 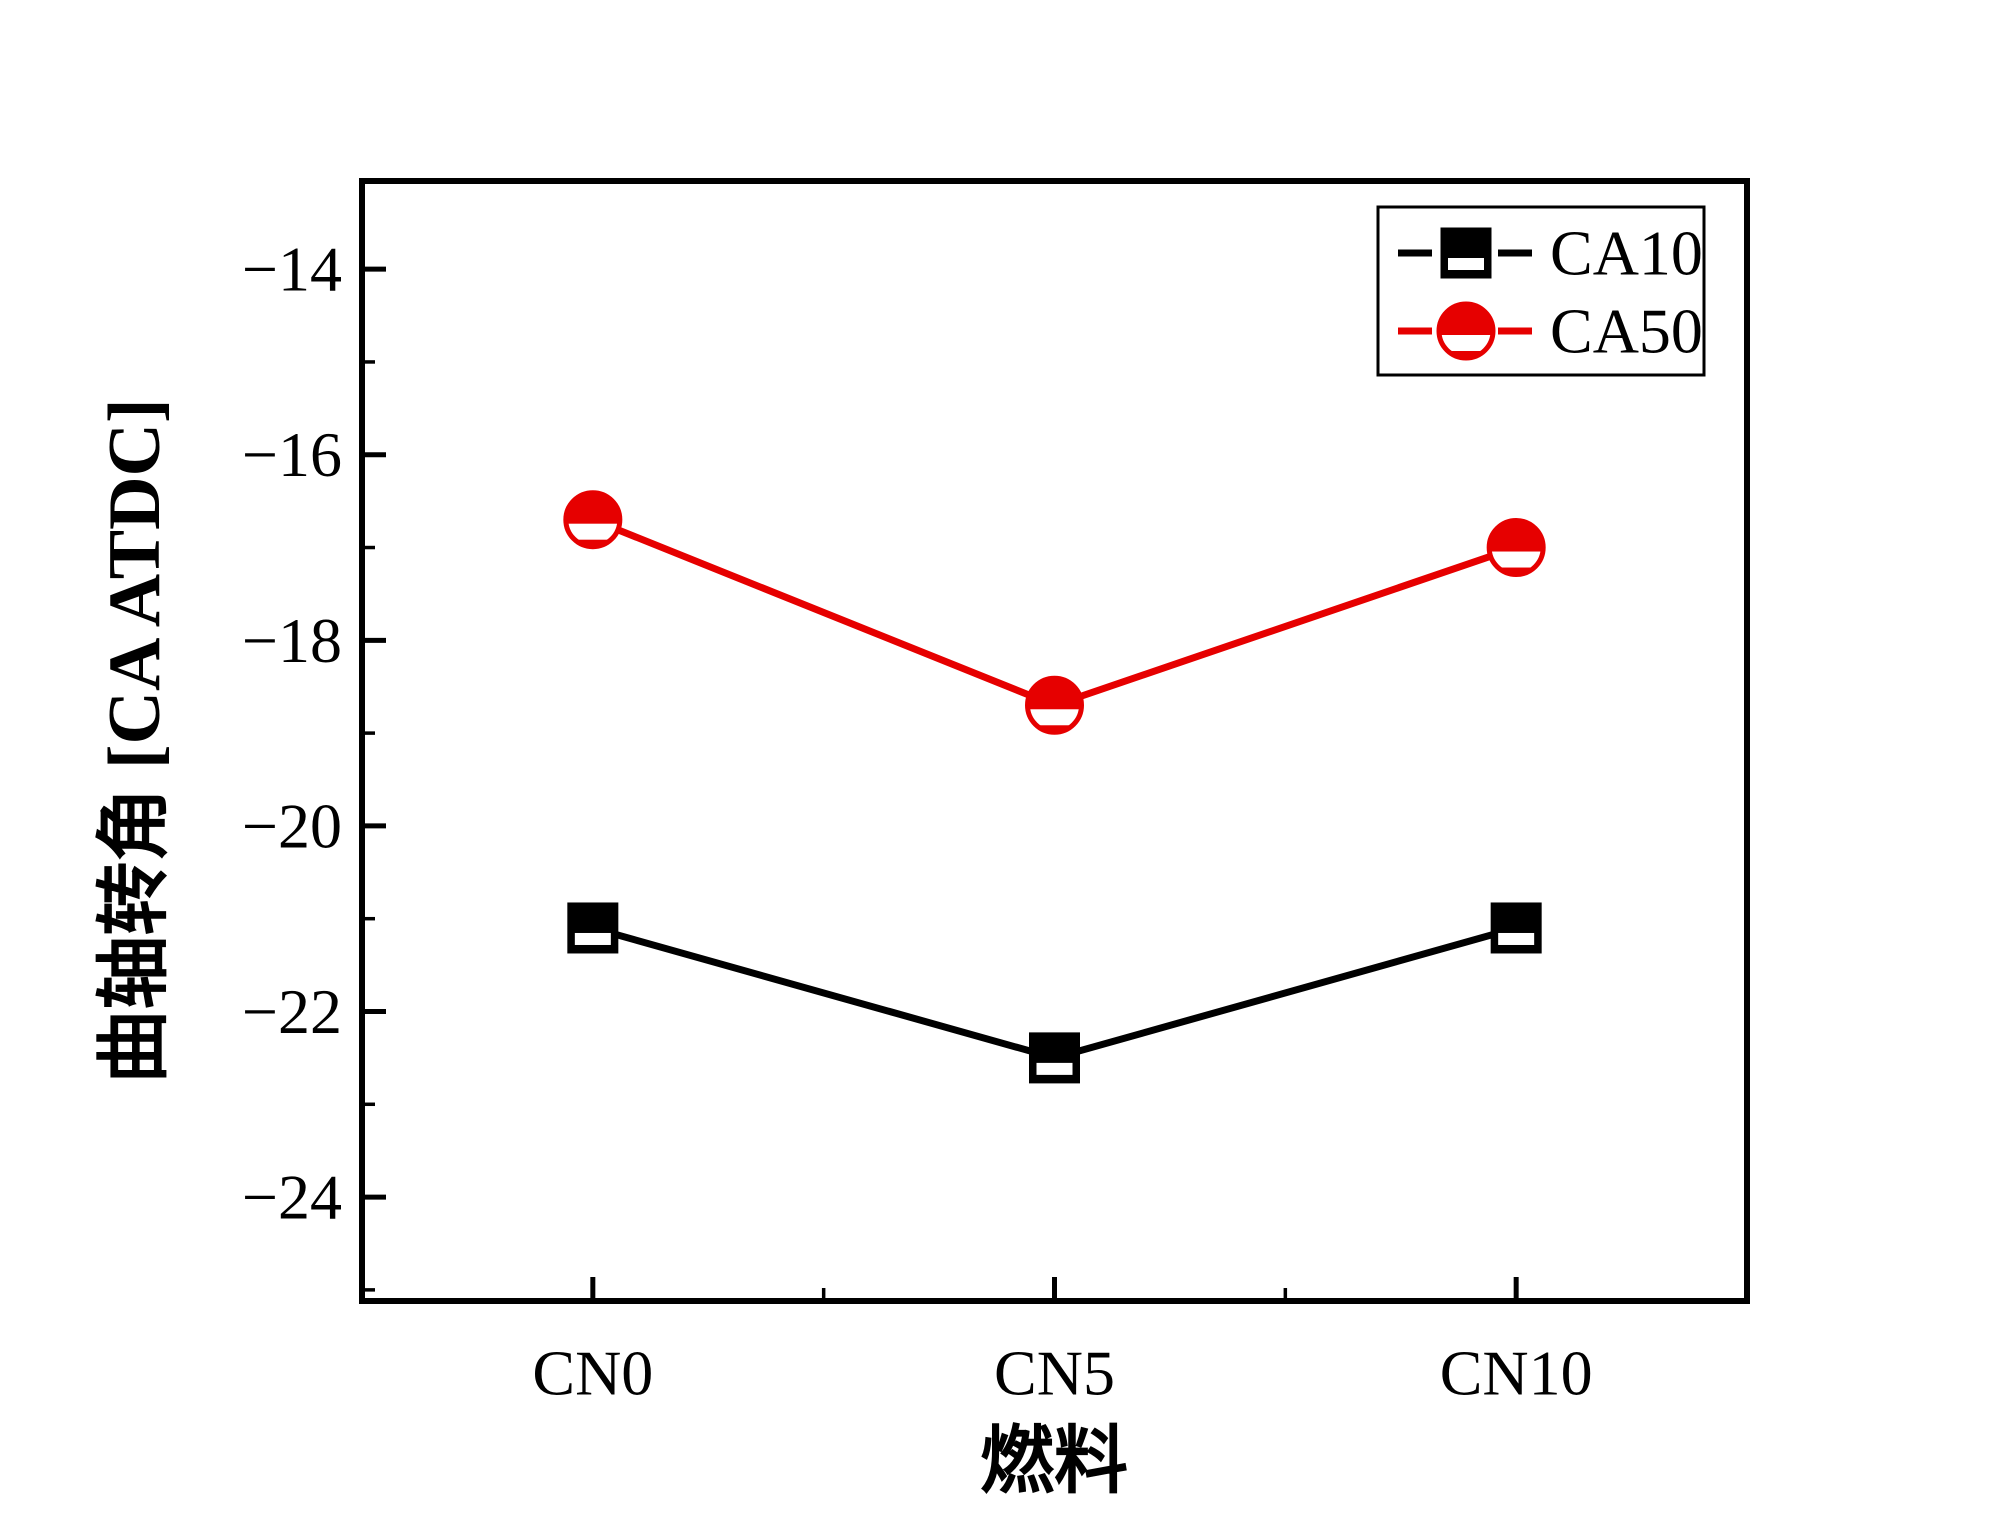 I want to click on legend-label: CA50, so click(x=1626, y=331).